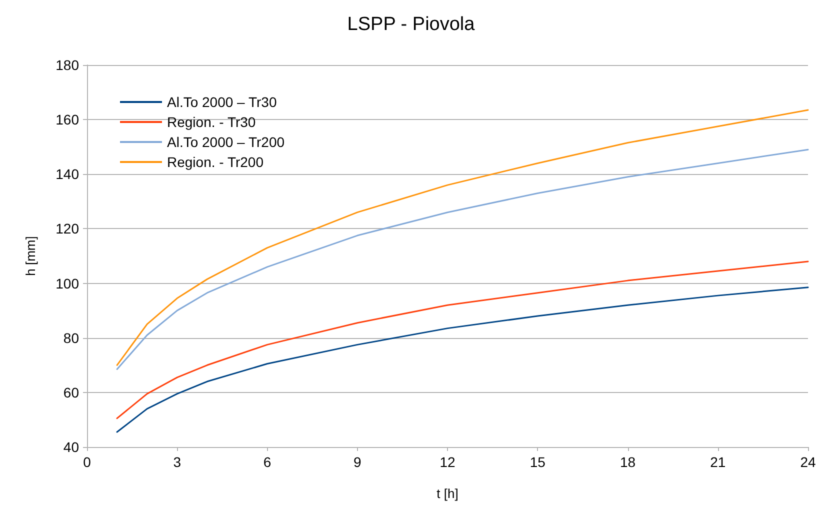 This screenshot has height=518, width=822. What do you see at coordinates (447, 493) in the screenshot?
I see `x-axis-title: t [h]` at bounding box center [447, 493].